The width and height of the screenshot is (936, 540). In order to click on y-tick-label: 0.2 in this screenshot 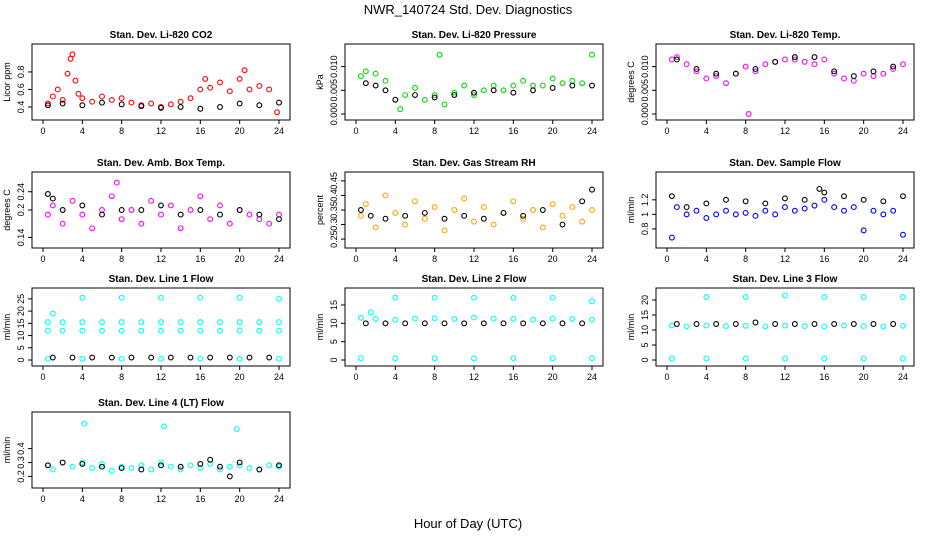, I will do `click(21, 210)`.